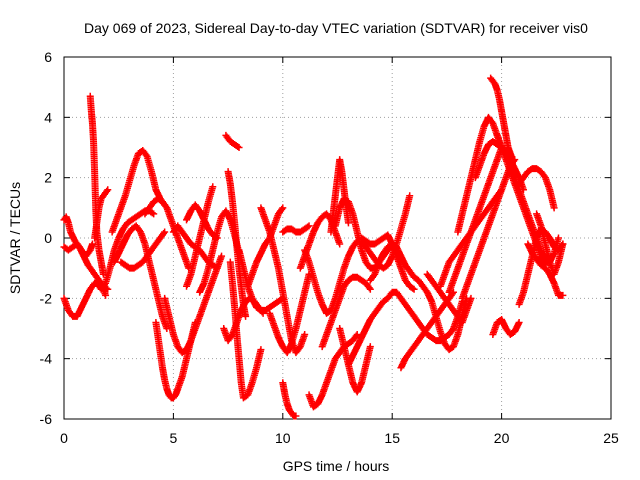 The width and height of the screenshot is (640, 480). What do you see at coordinates (15, 238) in the screenshot?
I see `y-axis-label: SDTVAR / TECUs` at bounding box center [15, 238].